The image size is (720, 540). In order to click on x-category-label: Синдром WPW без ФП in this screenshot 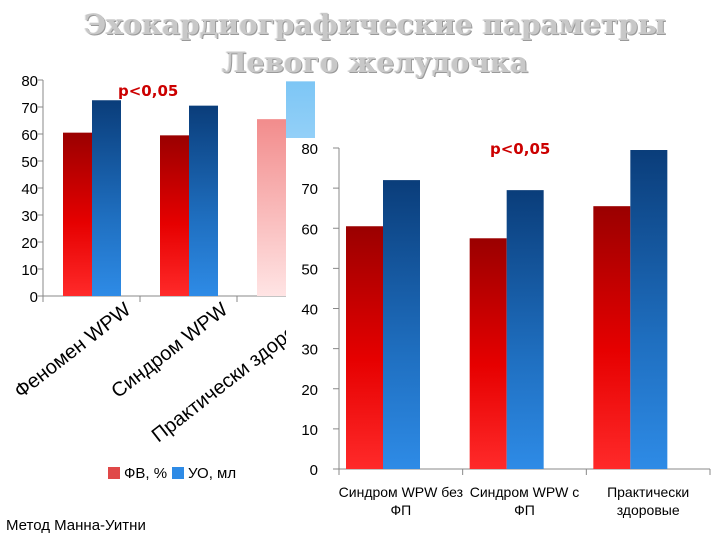, I will do `click(401, 501)`.